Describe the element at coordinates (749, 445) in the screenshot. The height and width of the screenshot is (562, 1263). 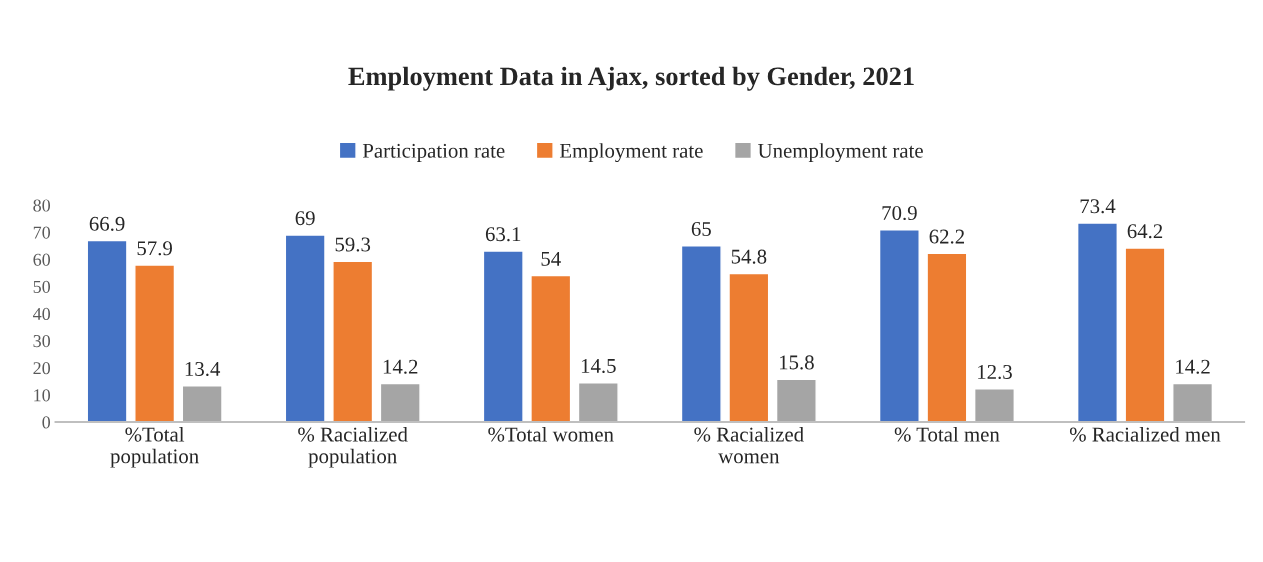
I see `x-tick-label: % Racialized women` at that location.